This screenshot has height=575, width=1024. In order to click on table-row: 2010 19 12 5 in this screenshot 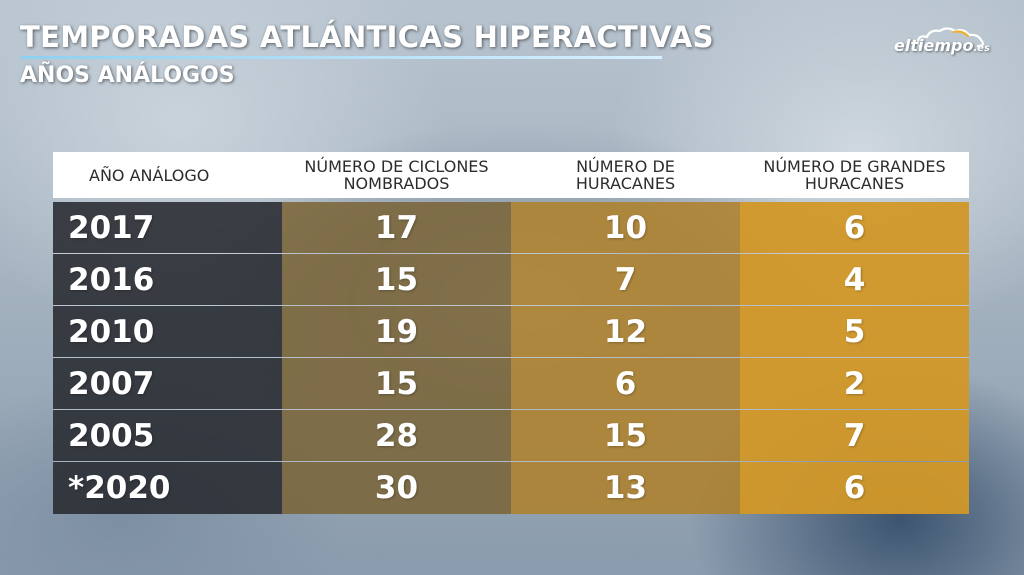, I will do `click(511, 332)`.